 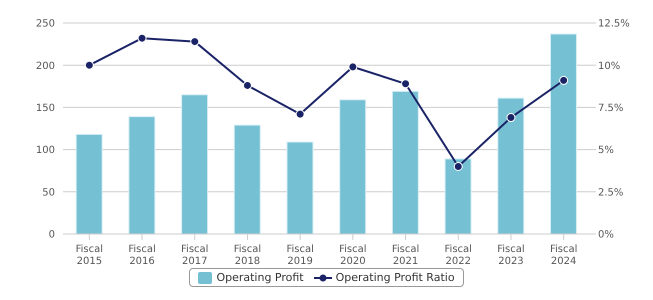 I want to click on y2-tick-label: 10%, so click(x=609, y=66).